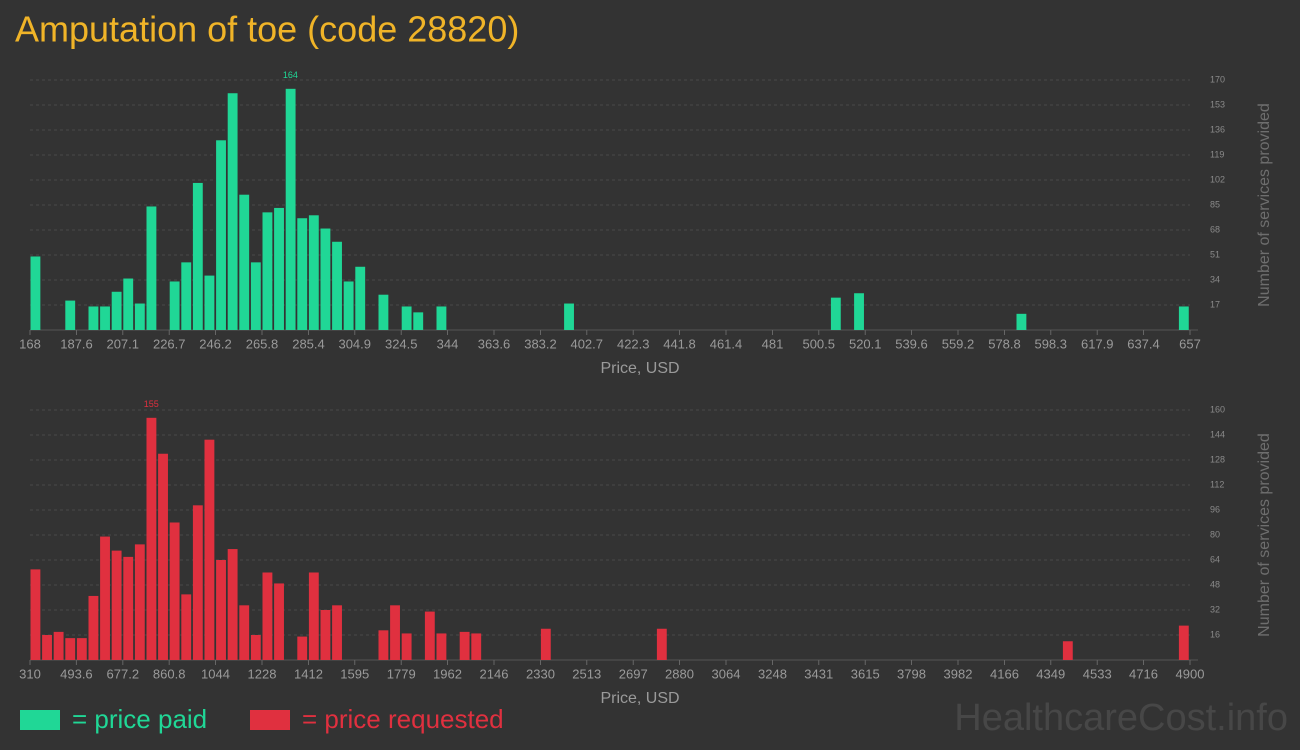 This screenshot has width=1300, height=750. Describe the element at coordinates (1004, 343) in the screenshot. I see `x-tick-label: 578.8` at that location.